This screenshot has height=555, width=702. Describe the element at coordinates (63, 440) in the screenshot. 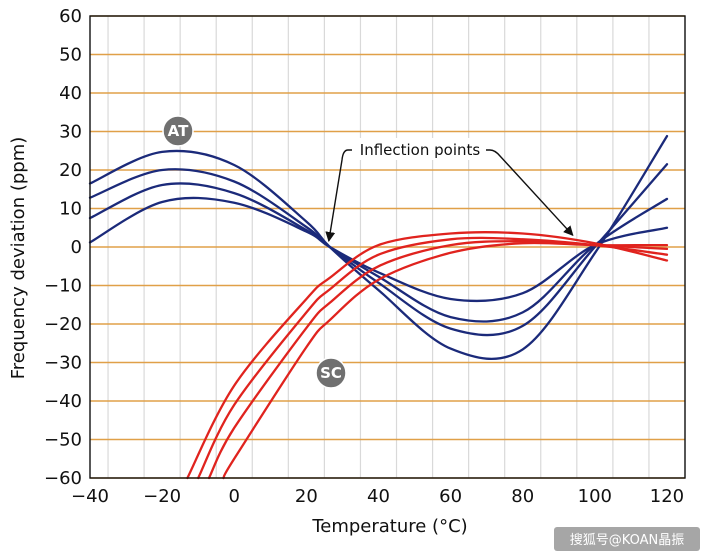

I see `y-tick-label: −50` at that location.